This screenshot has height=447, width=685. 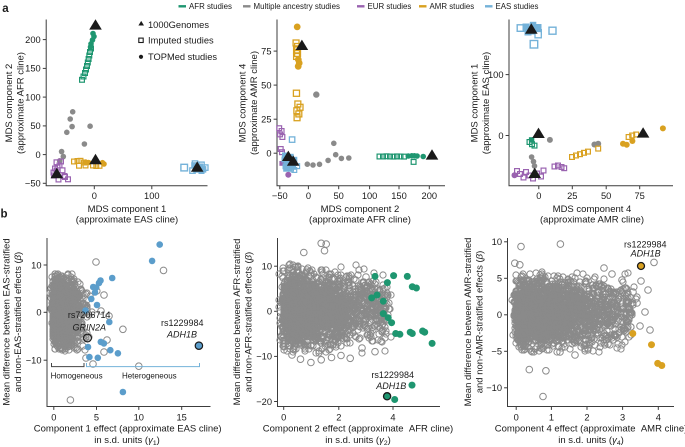 What do you see at coordinates (480, 322) in the screenshot?
I see `svg-text:and non-AMR-stratified effects: and non-AMR-stratified effects (β)` at bounding box center [480, 322].